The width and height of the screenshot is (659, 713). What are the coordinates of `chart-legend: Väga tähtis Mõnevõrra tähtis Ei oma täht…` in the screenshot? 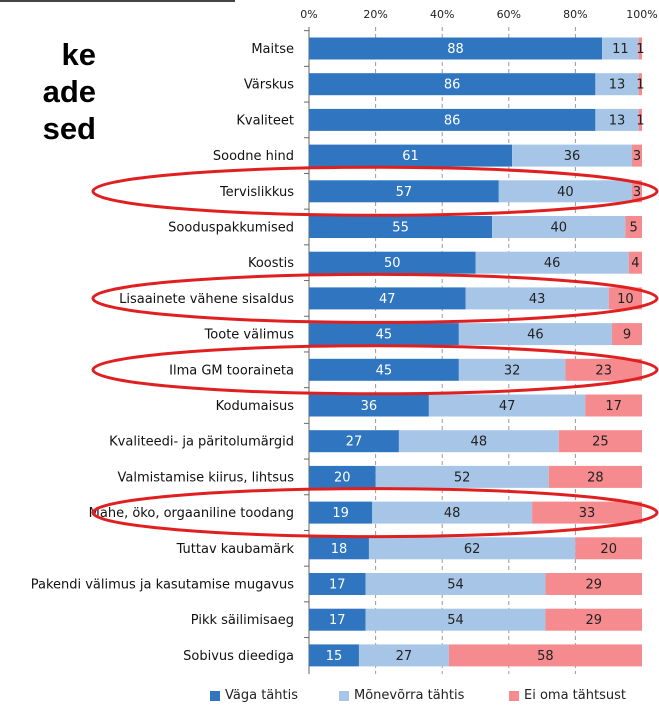 It's located at (329, 698).